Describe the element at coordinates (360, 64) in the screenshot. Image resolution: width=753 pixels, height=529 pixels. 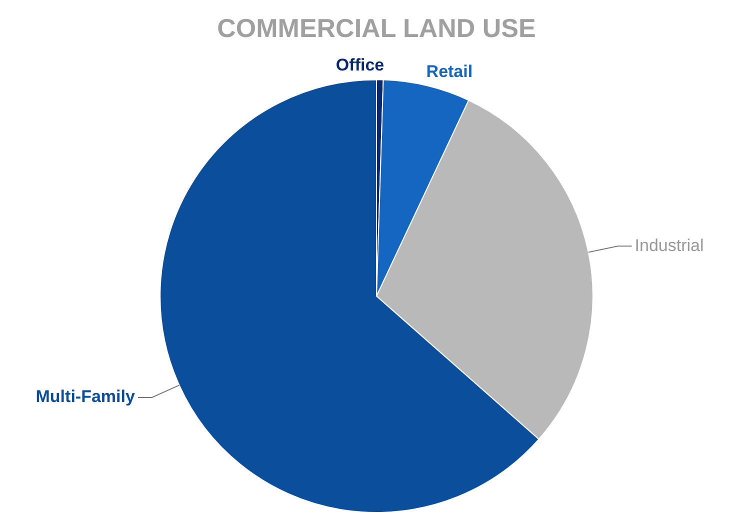
I see `slice-label: Office` at that location.